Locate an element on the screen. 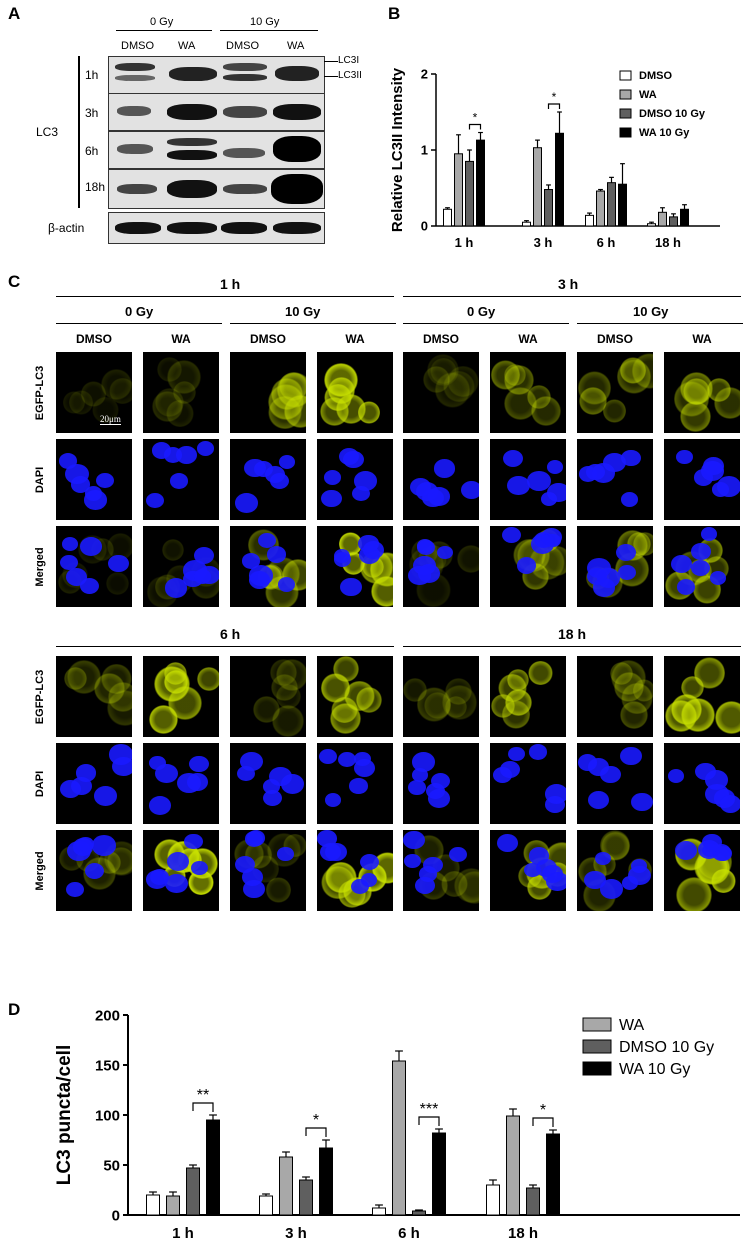  blot-row-label: 18h is located at coordinates (95, 187).